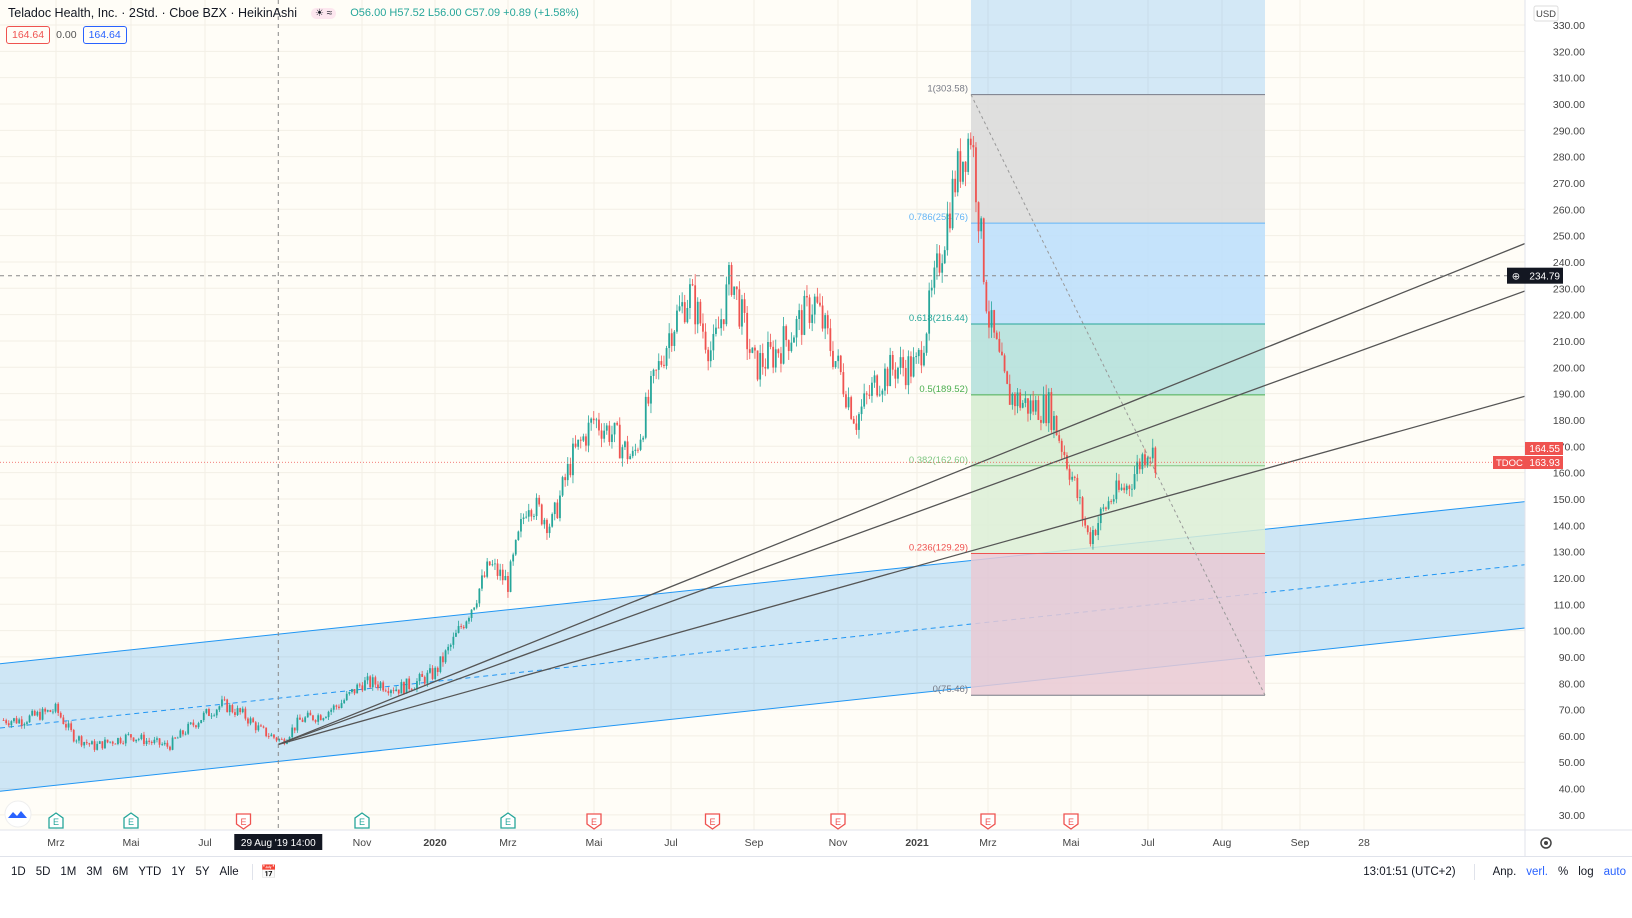 The image size is (1632, 918). Describe the element at coordinates (508, 843) in the screenshot. I see `time-tick: Mrz` at that location.